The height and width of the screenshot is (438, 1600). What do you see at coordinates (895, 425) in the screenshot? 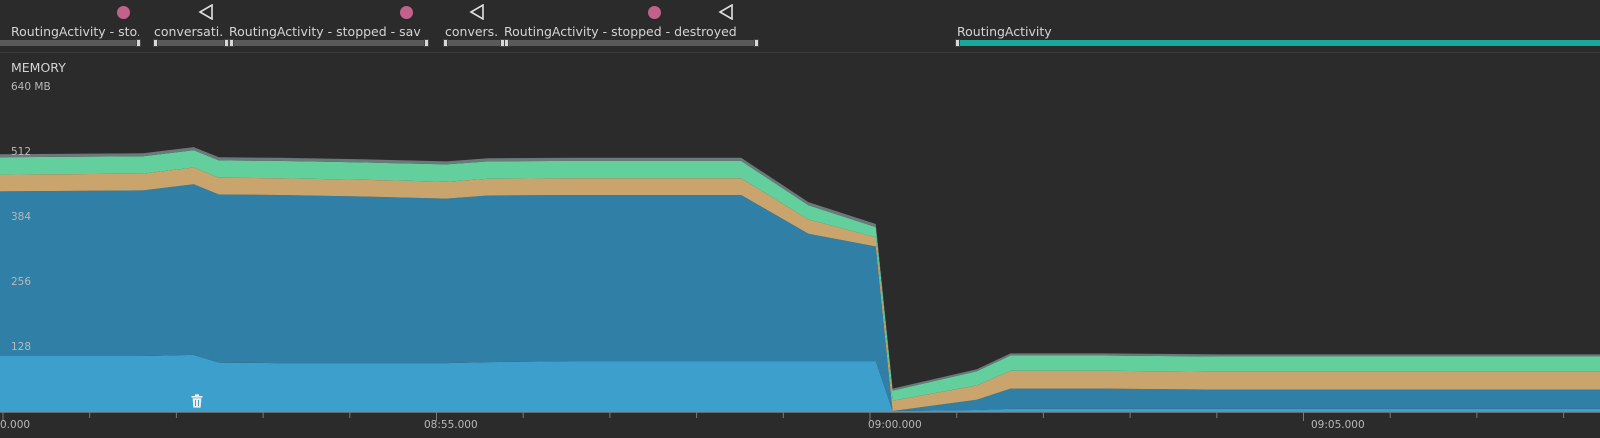
I see `x-tick-label: 09:00.000` at bounding box center [895, 425].